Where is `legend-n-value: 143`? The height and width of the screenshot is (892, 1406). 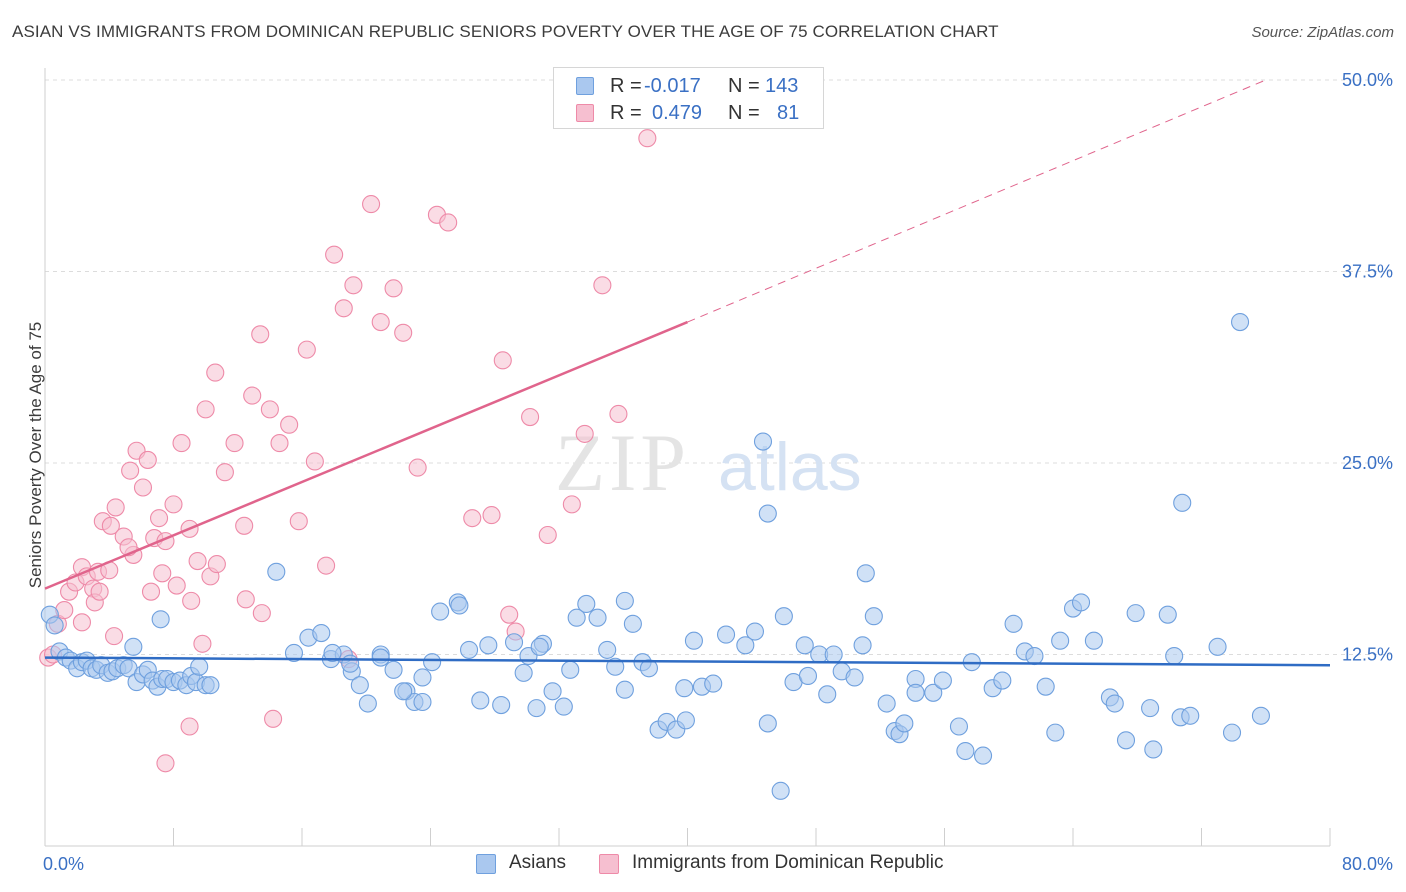
legend-n-value: 143 is located at coordinates (782, 86).